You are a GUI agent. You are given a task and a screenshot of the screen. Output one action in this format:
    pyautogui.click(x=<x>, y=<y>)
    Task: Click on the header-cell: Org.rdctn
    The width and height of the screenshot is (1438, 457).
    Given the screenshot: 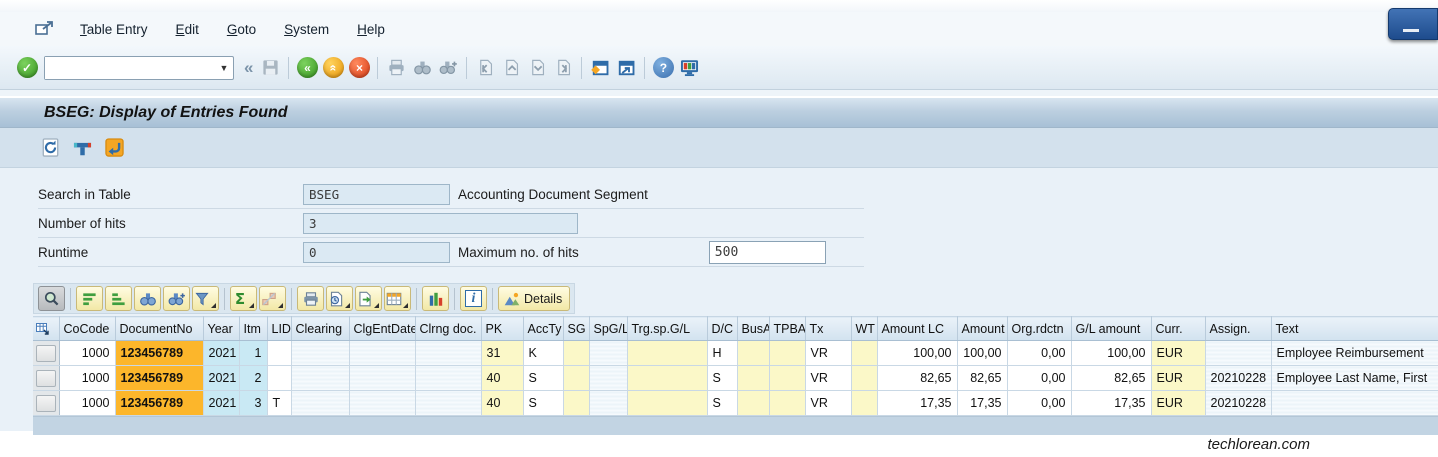 What is the action you would take?
    pyautogui.click(x=1039, y=328)
    